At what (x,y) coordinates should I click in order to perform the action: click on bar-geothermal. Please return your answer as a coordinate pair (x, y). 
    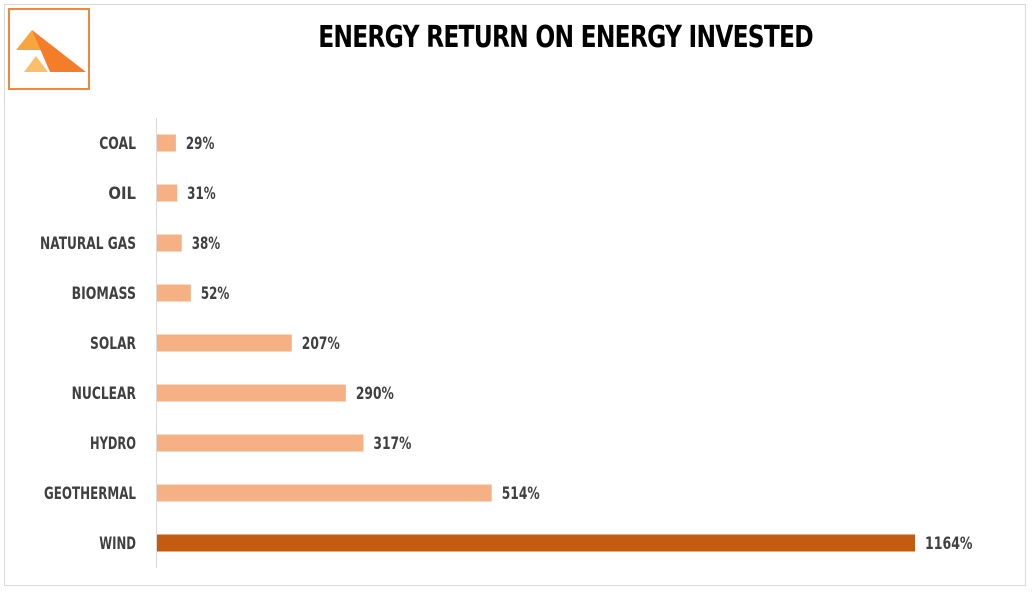
    Looking at the image, I should click on (324, 493).